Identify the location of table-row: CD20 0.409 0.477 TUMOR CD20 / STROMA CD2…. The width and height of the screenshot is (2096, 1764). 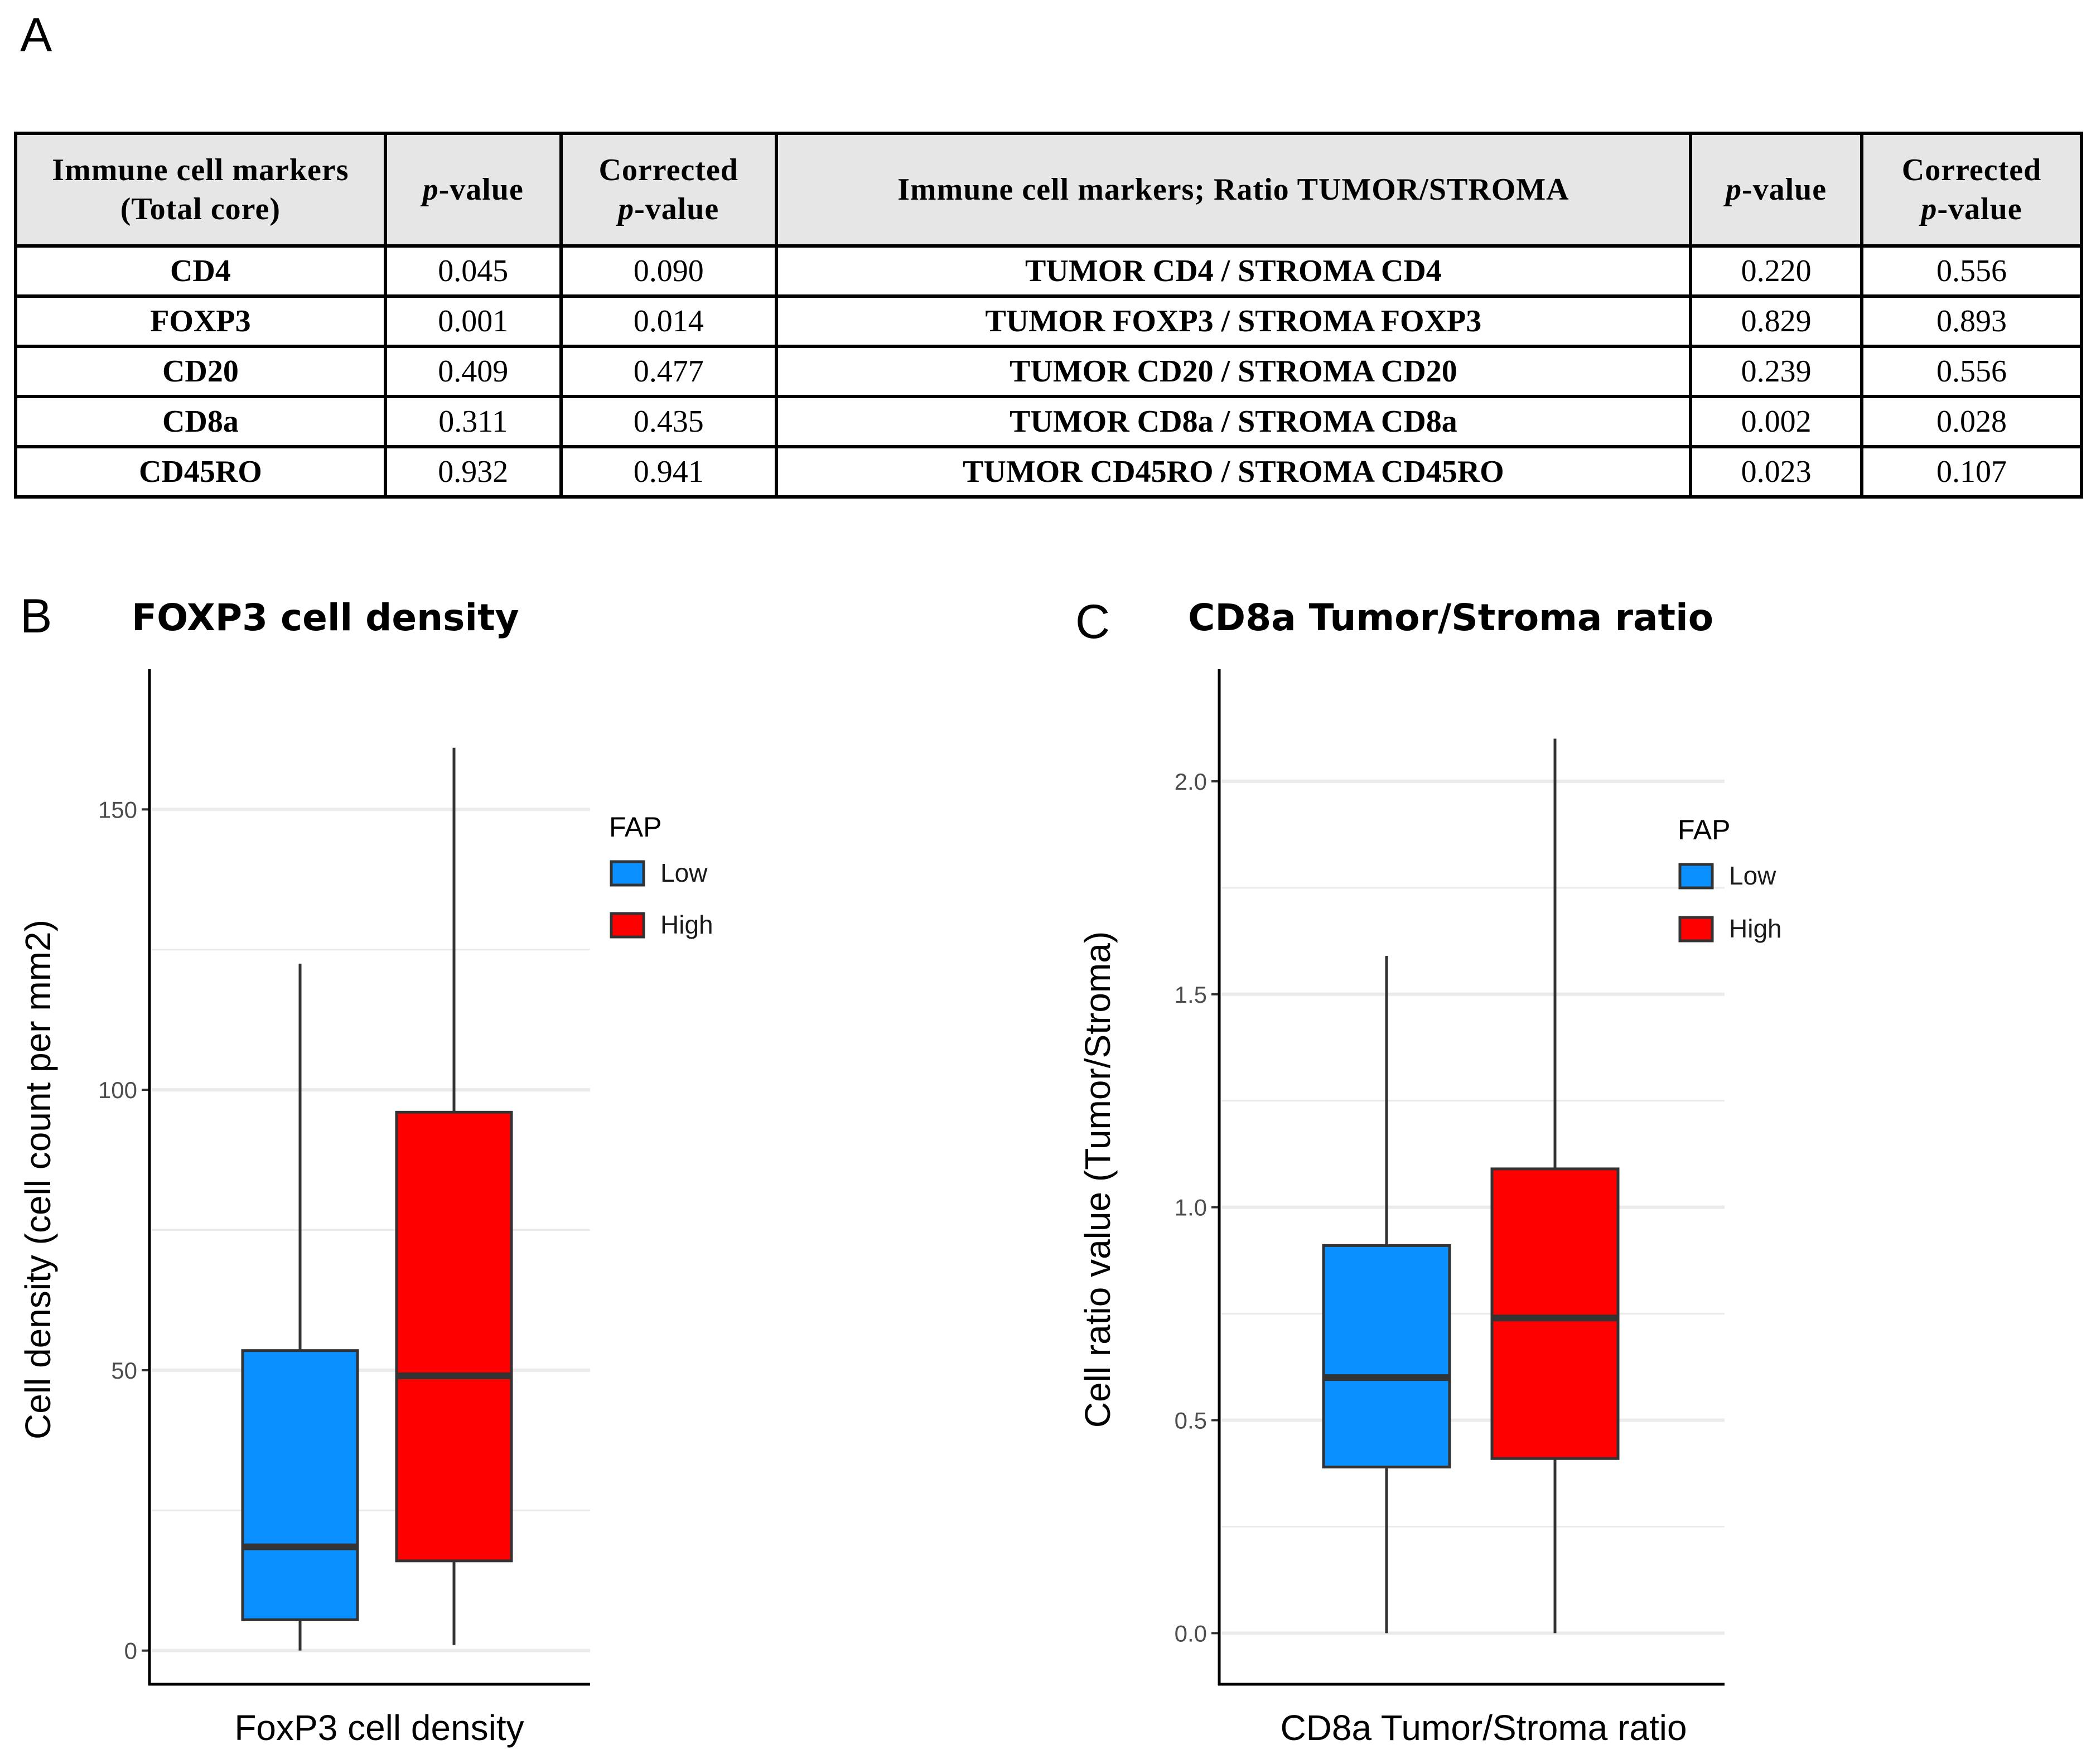
(1048, 371).